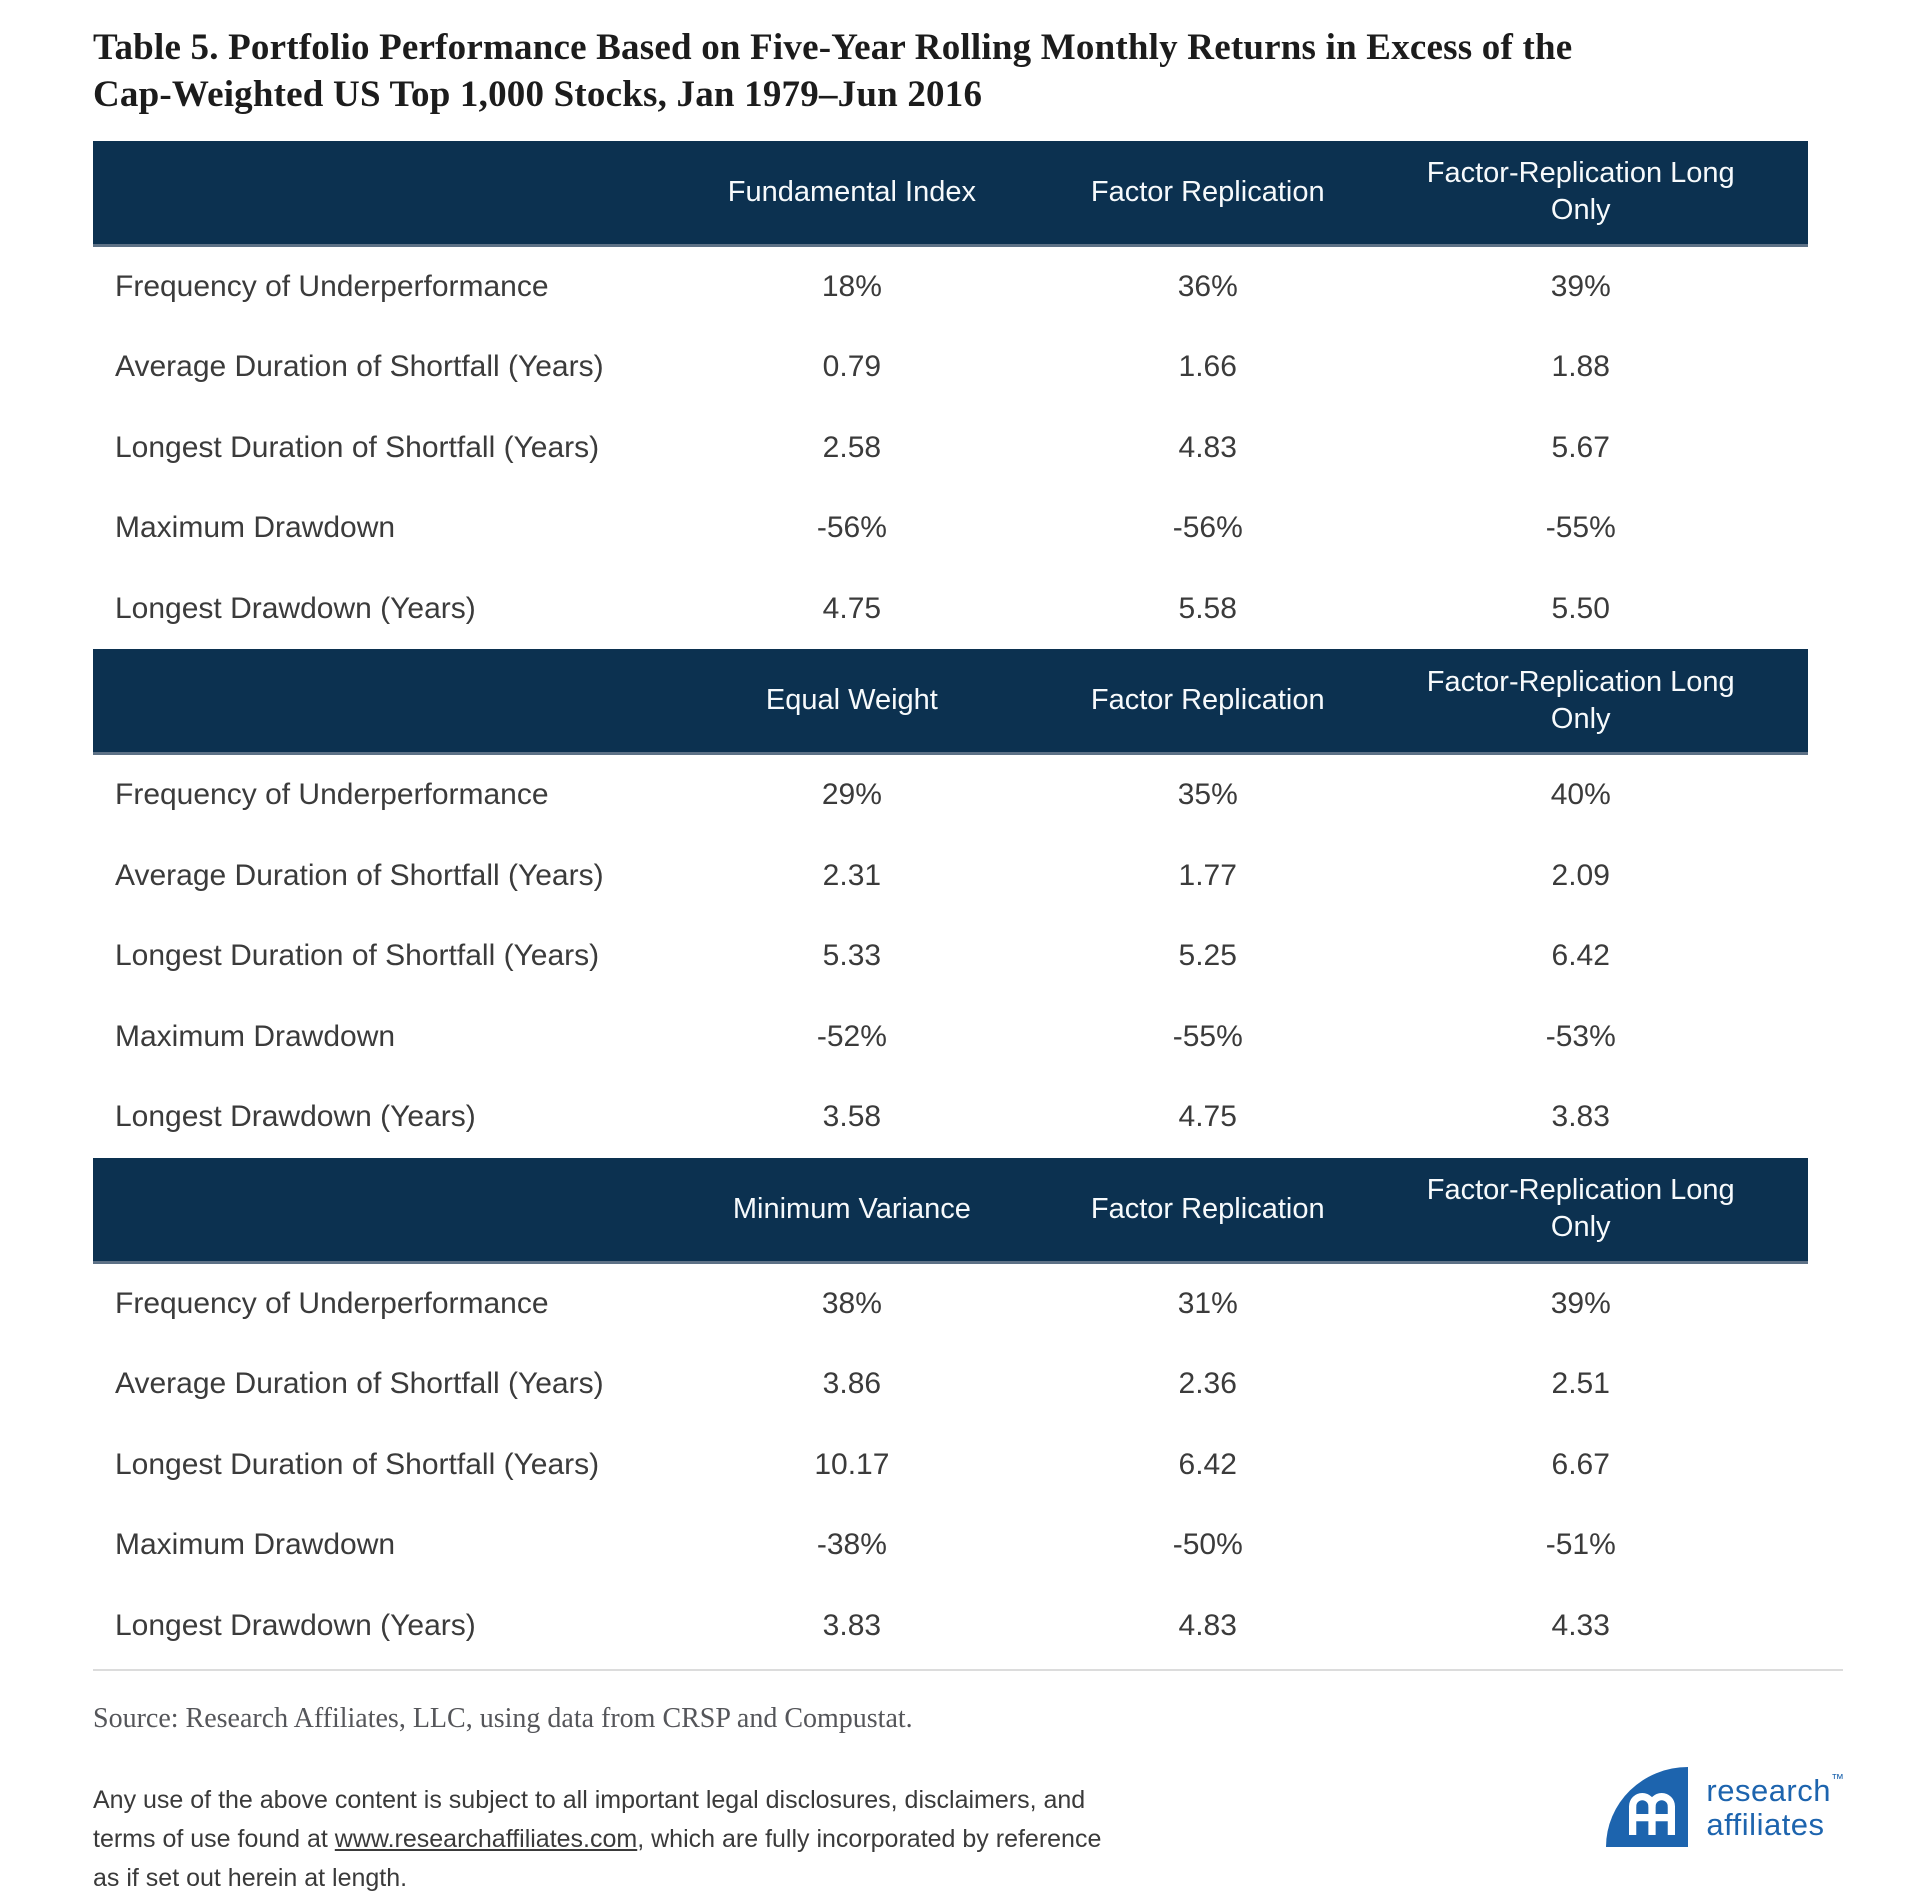  I want to click on logo-word-affiliates: affiliates, so click(1765, 1825).